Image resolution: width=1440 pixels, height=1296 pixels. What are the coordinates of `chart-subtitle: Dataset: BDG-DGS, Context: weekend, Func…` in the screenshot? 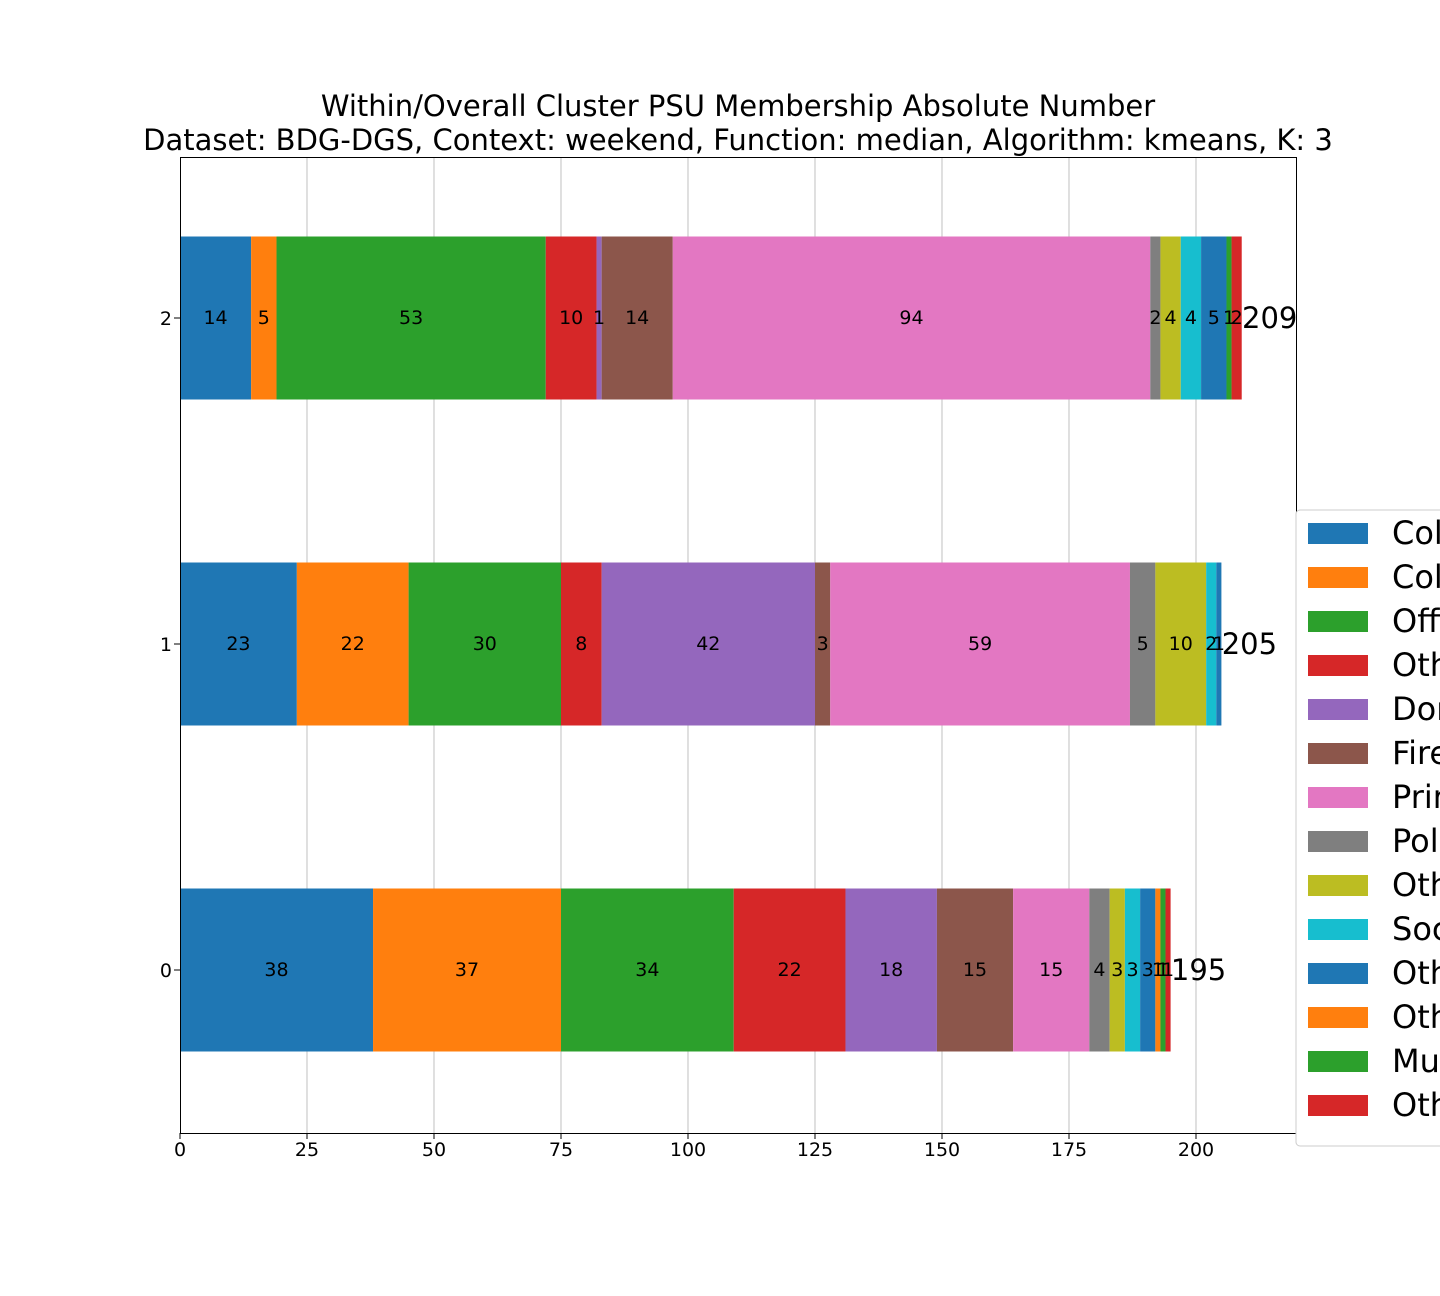 It's located at (738, 140).